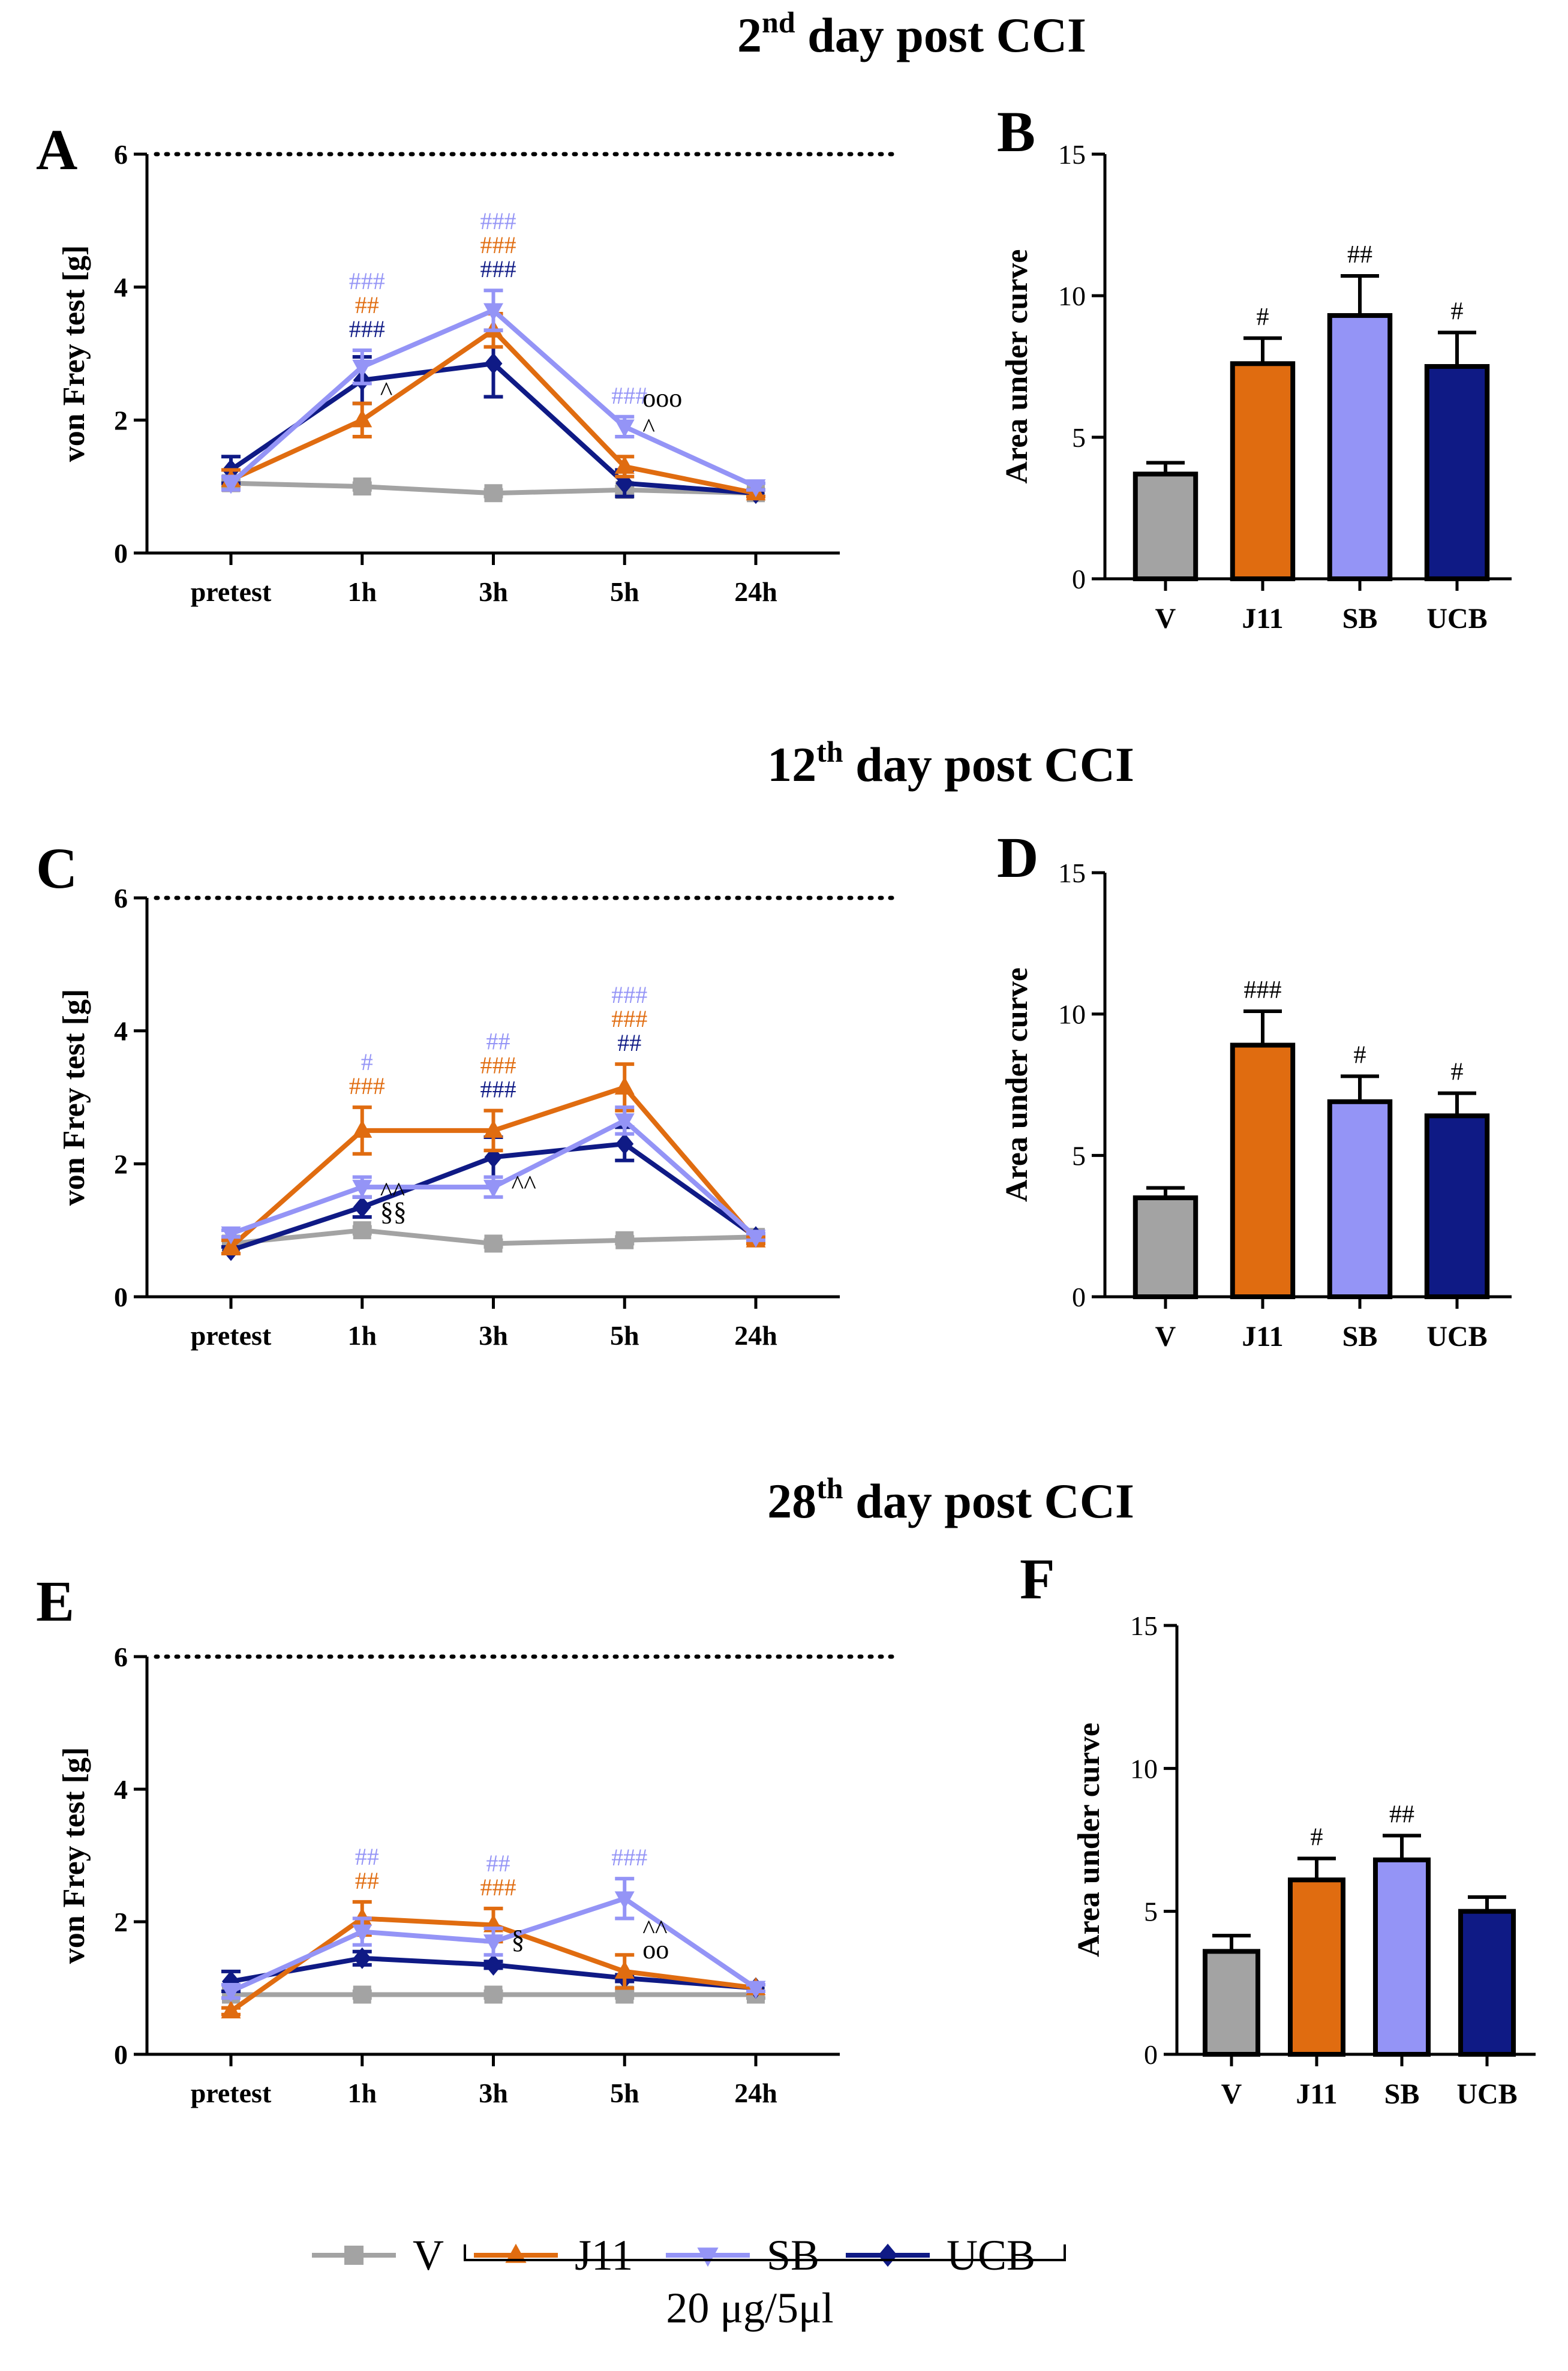 Image resolution: width=1568 pixels, height=2371 pixels. I want to click on panel-D: D 0 5 10 15 Area under curve V J11 ### SB # UCB #, so click(1254, 1089).